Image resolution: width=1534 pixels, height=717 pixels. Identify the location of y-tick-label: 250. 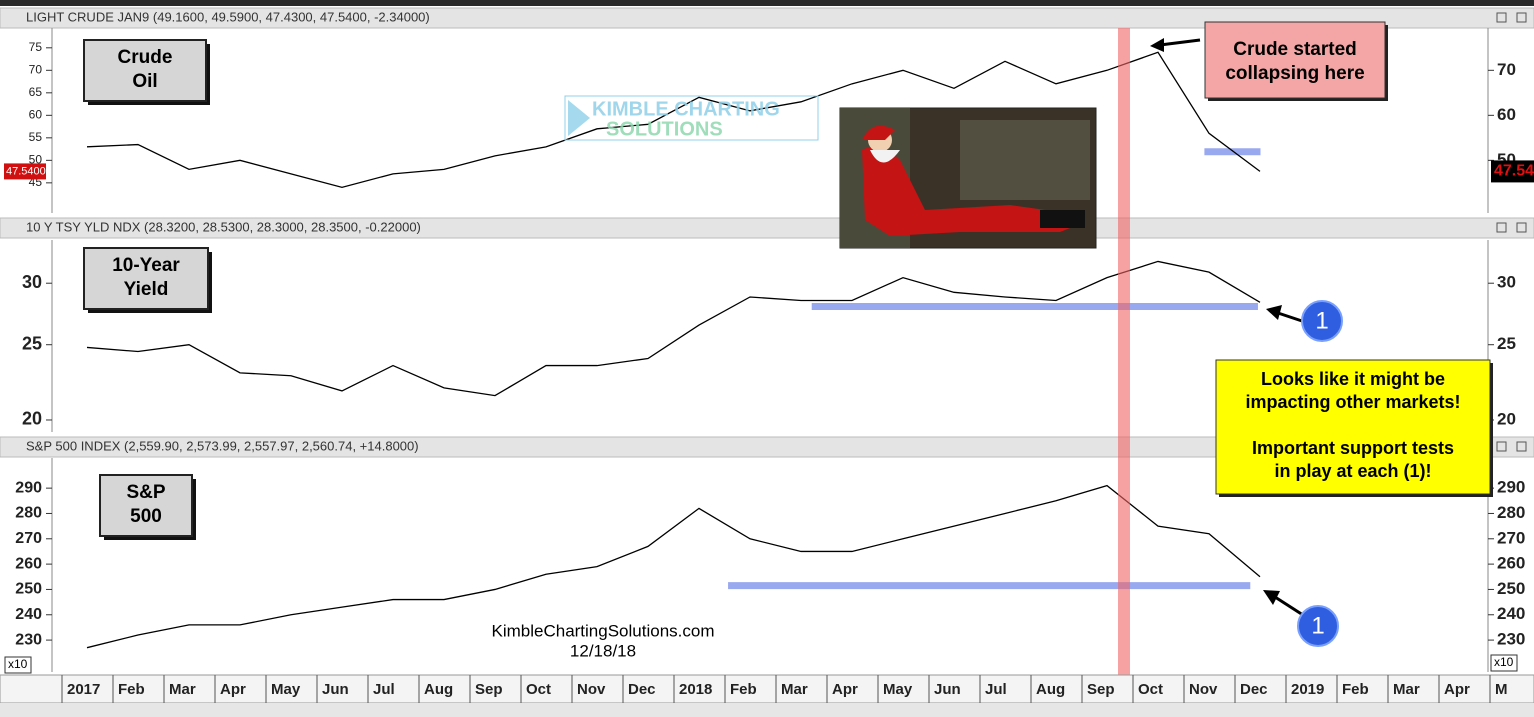
(28, 589).